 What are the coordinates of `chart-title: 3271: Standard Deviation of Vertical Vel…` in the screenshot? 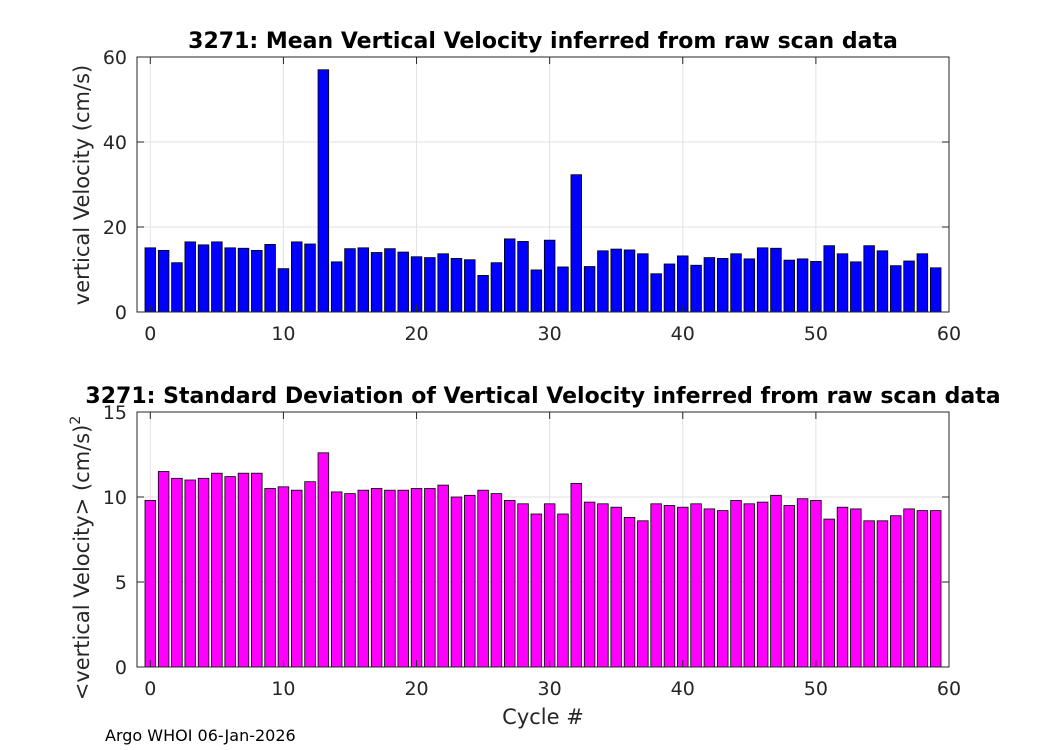 It's located at (542, 396).